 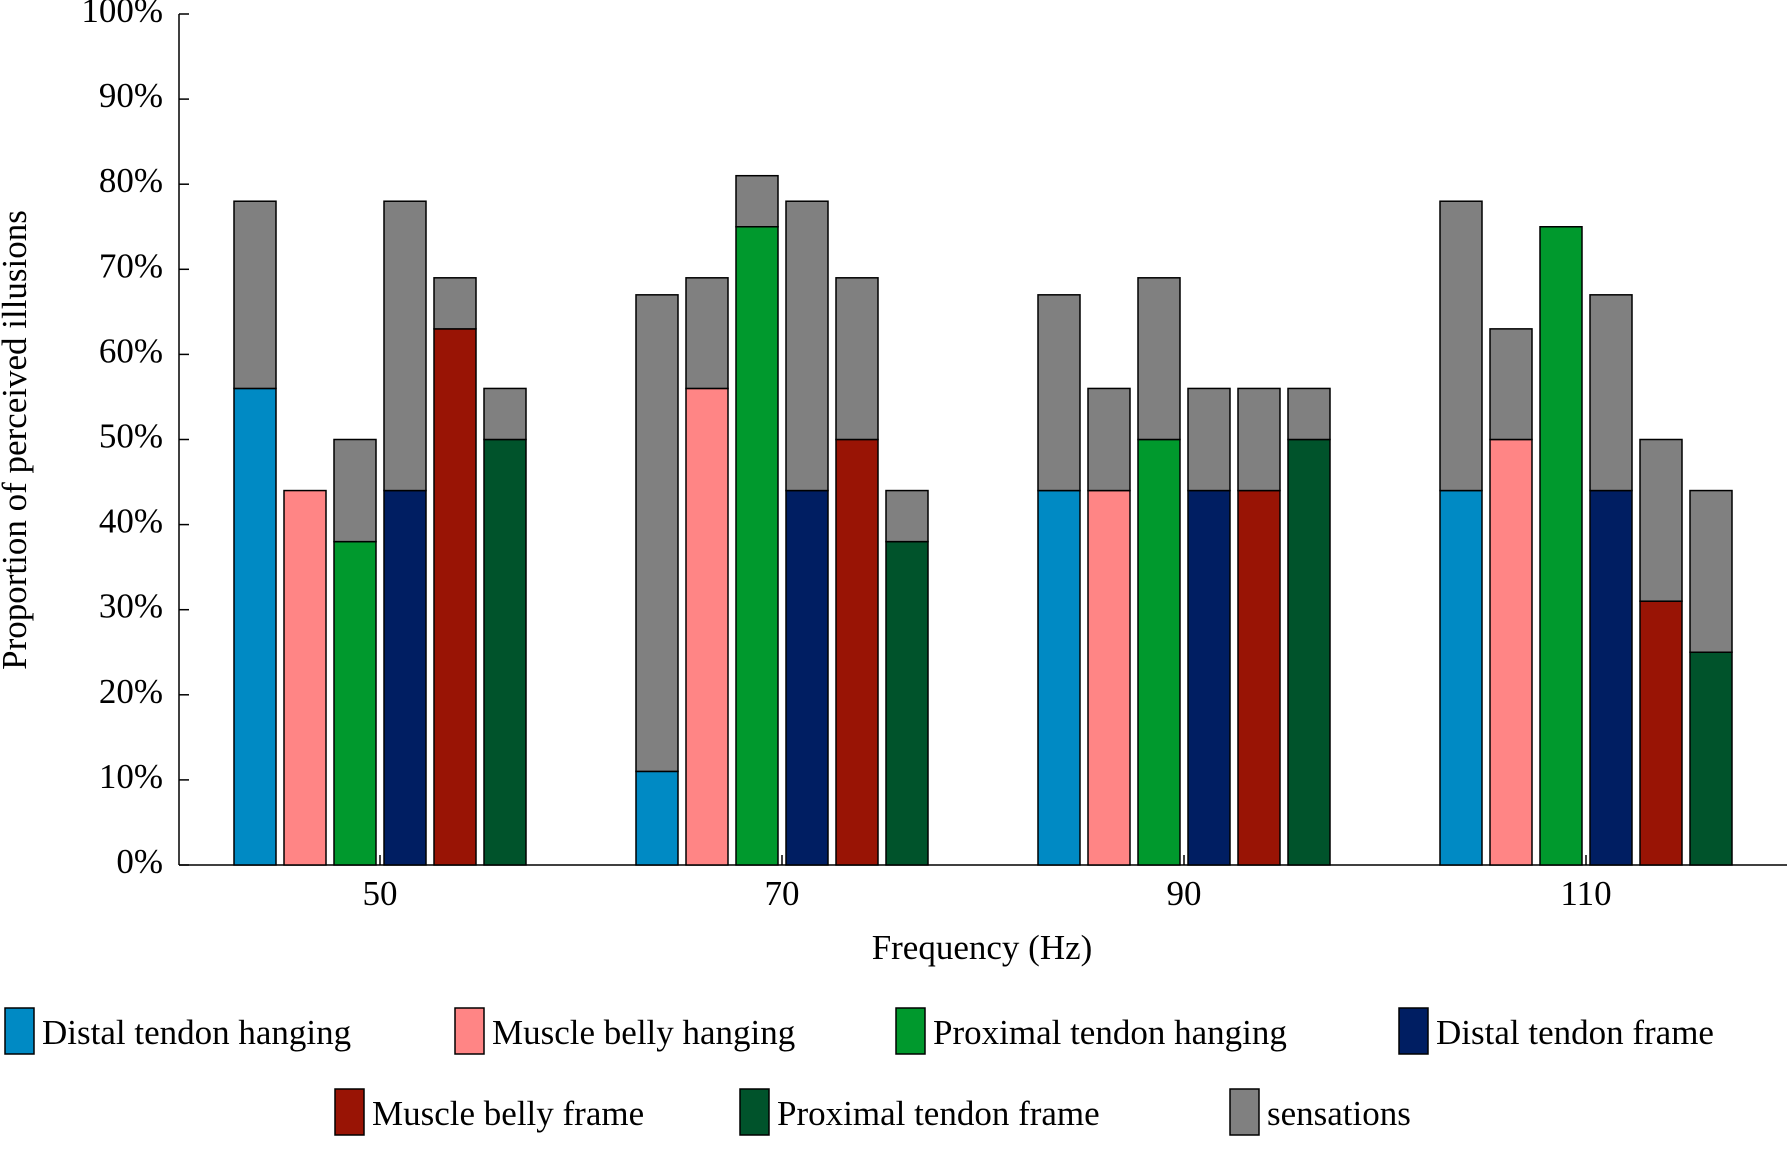 What do you see at coordinates (1110, 1032) in the screenshot?
I see `legend-label: Proximal tendon hanging` at bounding box center [1110, 1032].